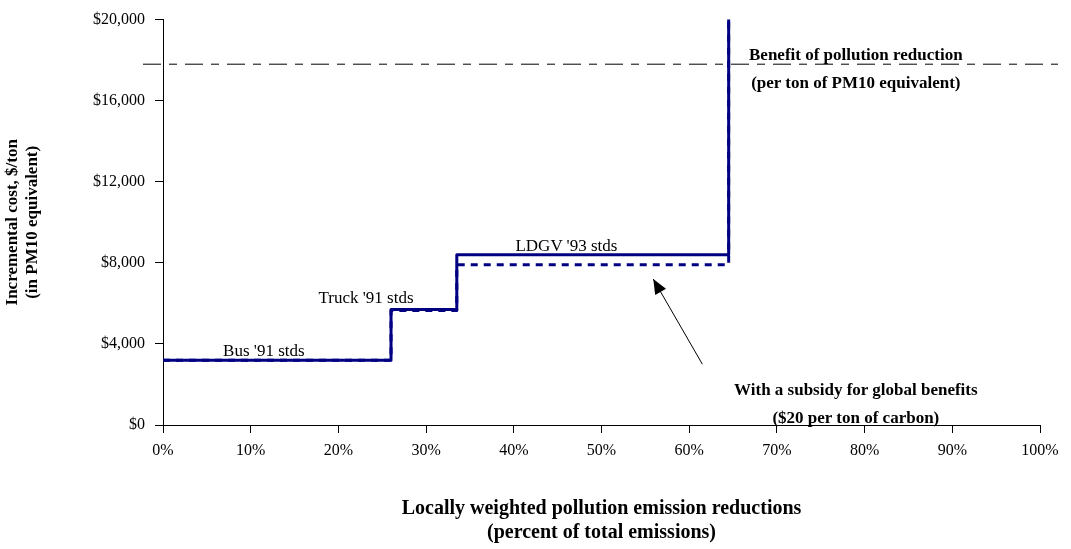 Image resolution: width=1071 pixels, height=549 pixels. What do you see at coordinates (1040, 449) in the screenshot?
I see `x-tick-label: 100%` at bounding box center [1040, 449].